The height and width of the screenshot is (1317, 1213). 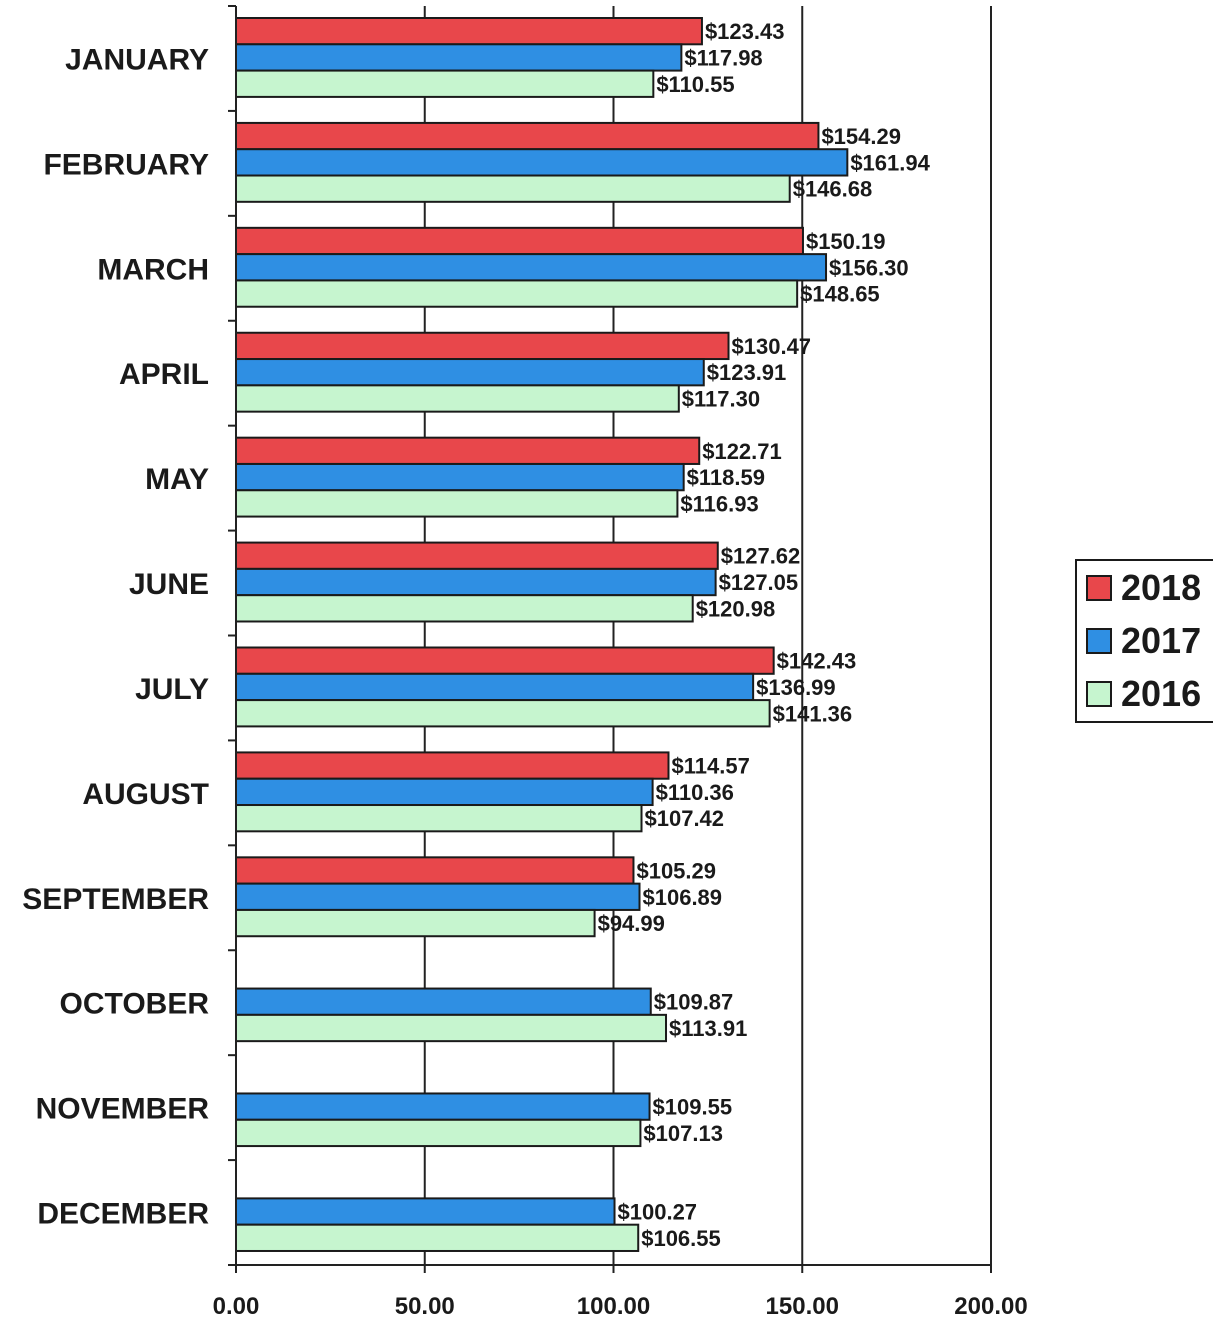 I want to click on bar-2018-september, so click(x=435, y=870).